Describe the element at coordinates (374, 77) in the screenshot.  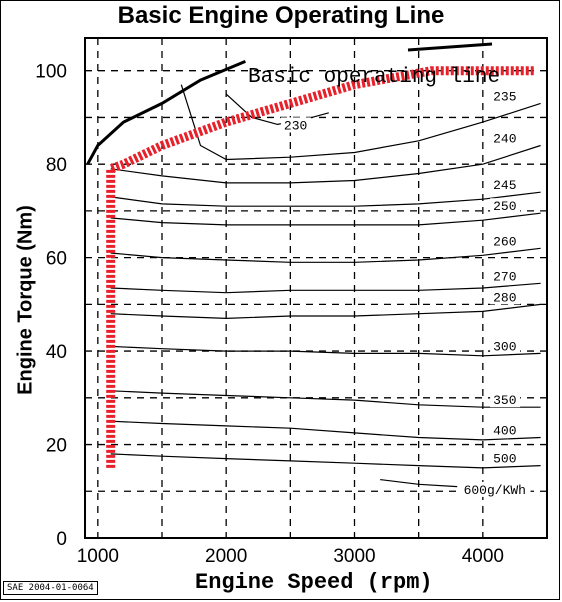
I see `annotation-label: Basic operating line` at that location.